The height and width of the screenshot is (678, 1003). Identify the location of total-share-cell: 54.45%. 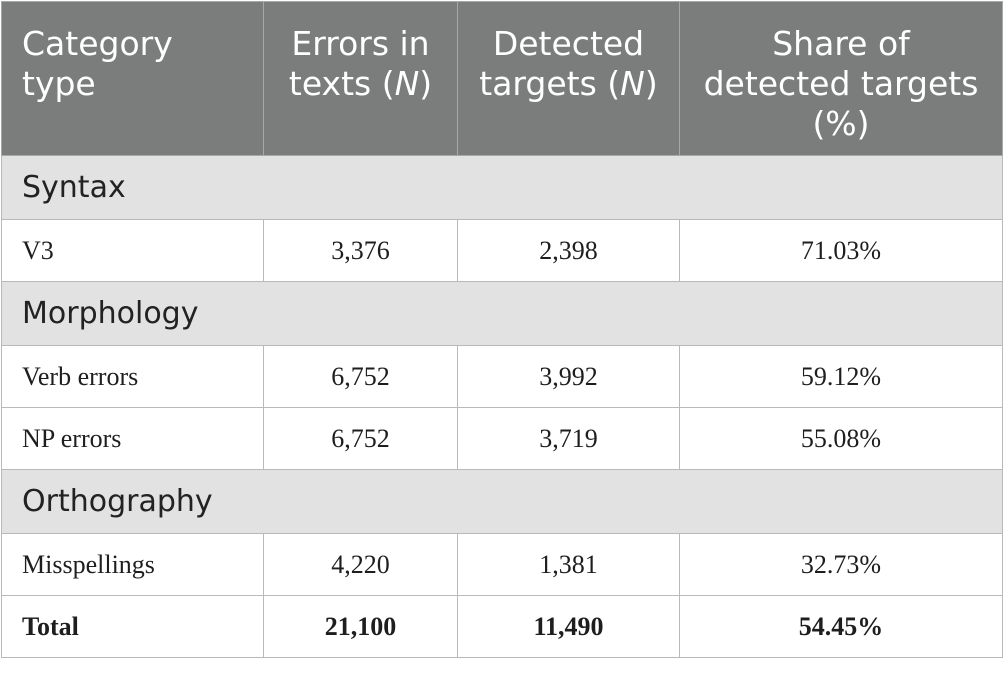
(841, 626).